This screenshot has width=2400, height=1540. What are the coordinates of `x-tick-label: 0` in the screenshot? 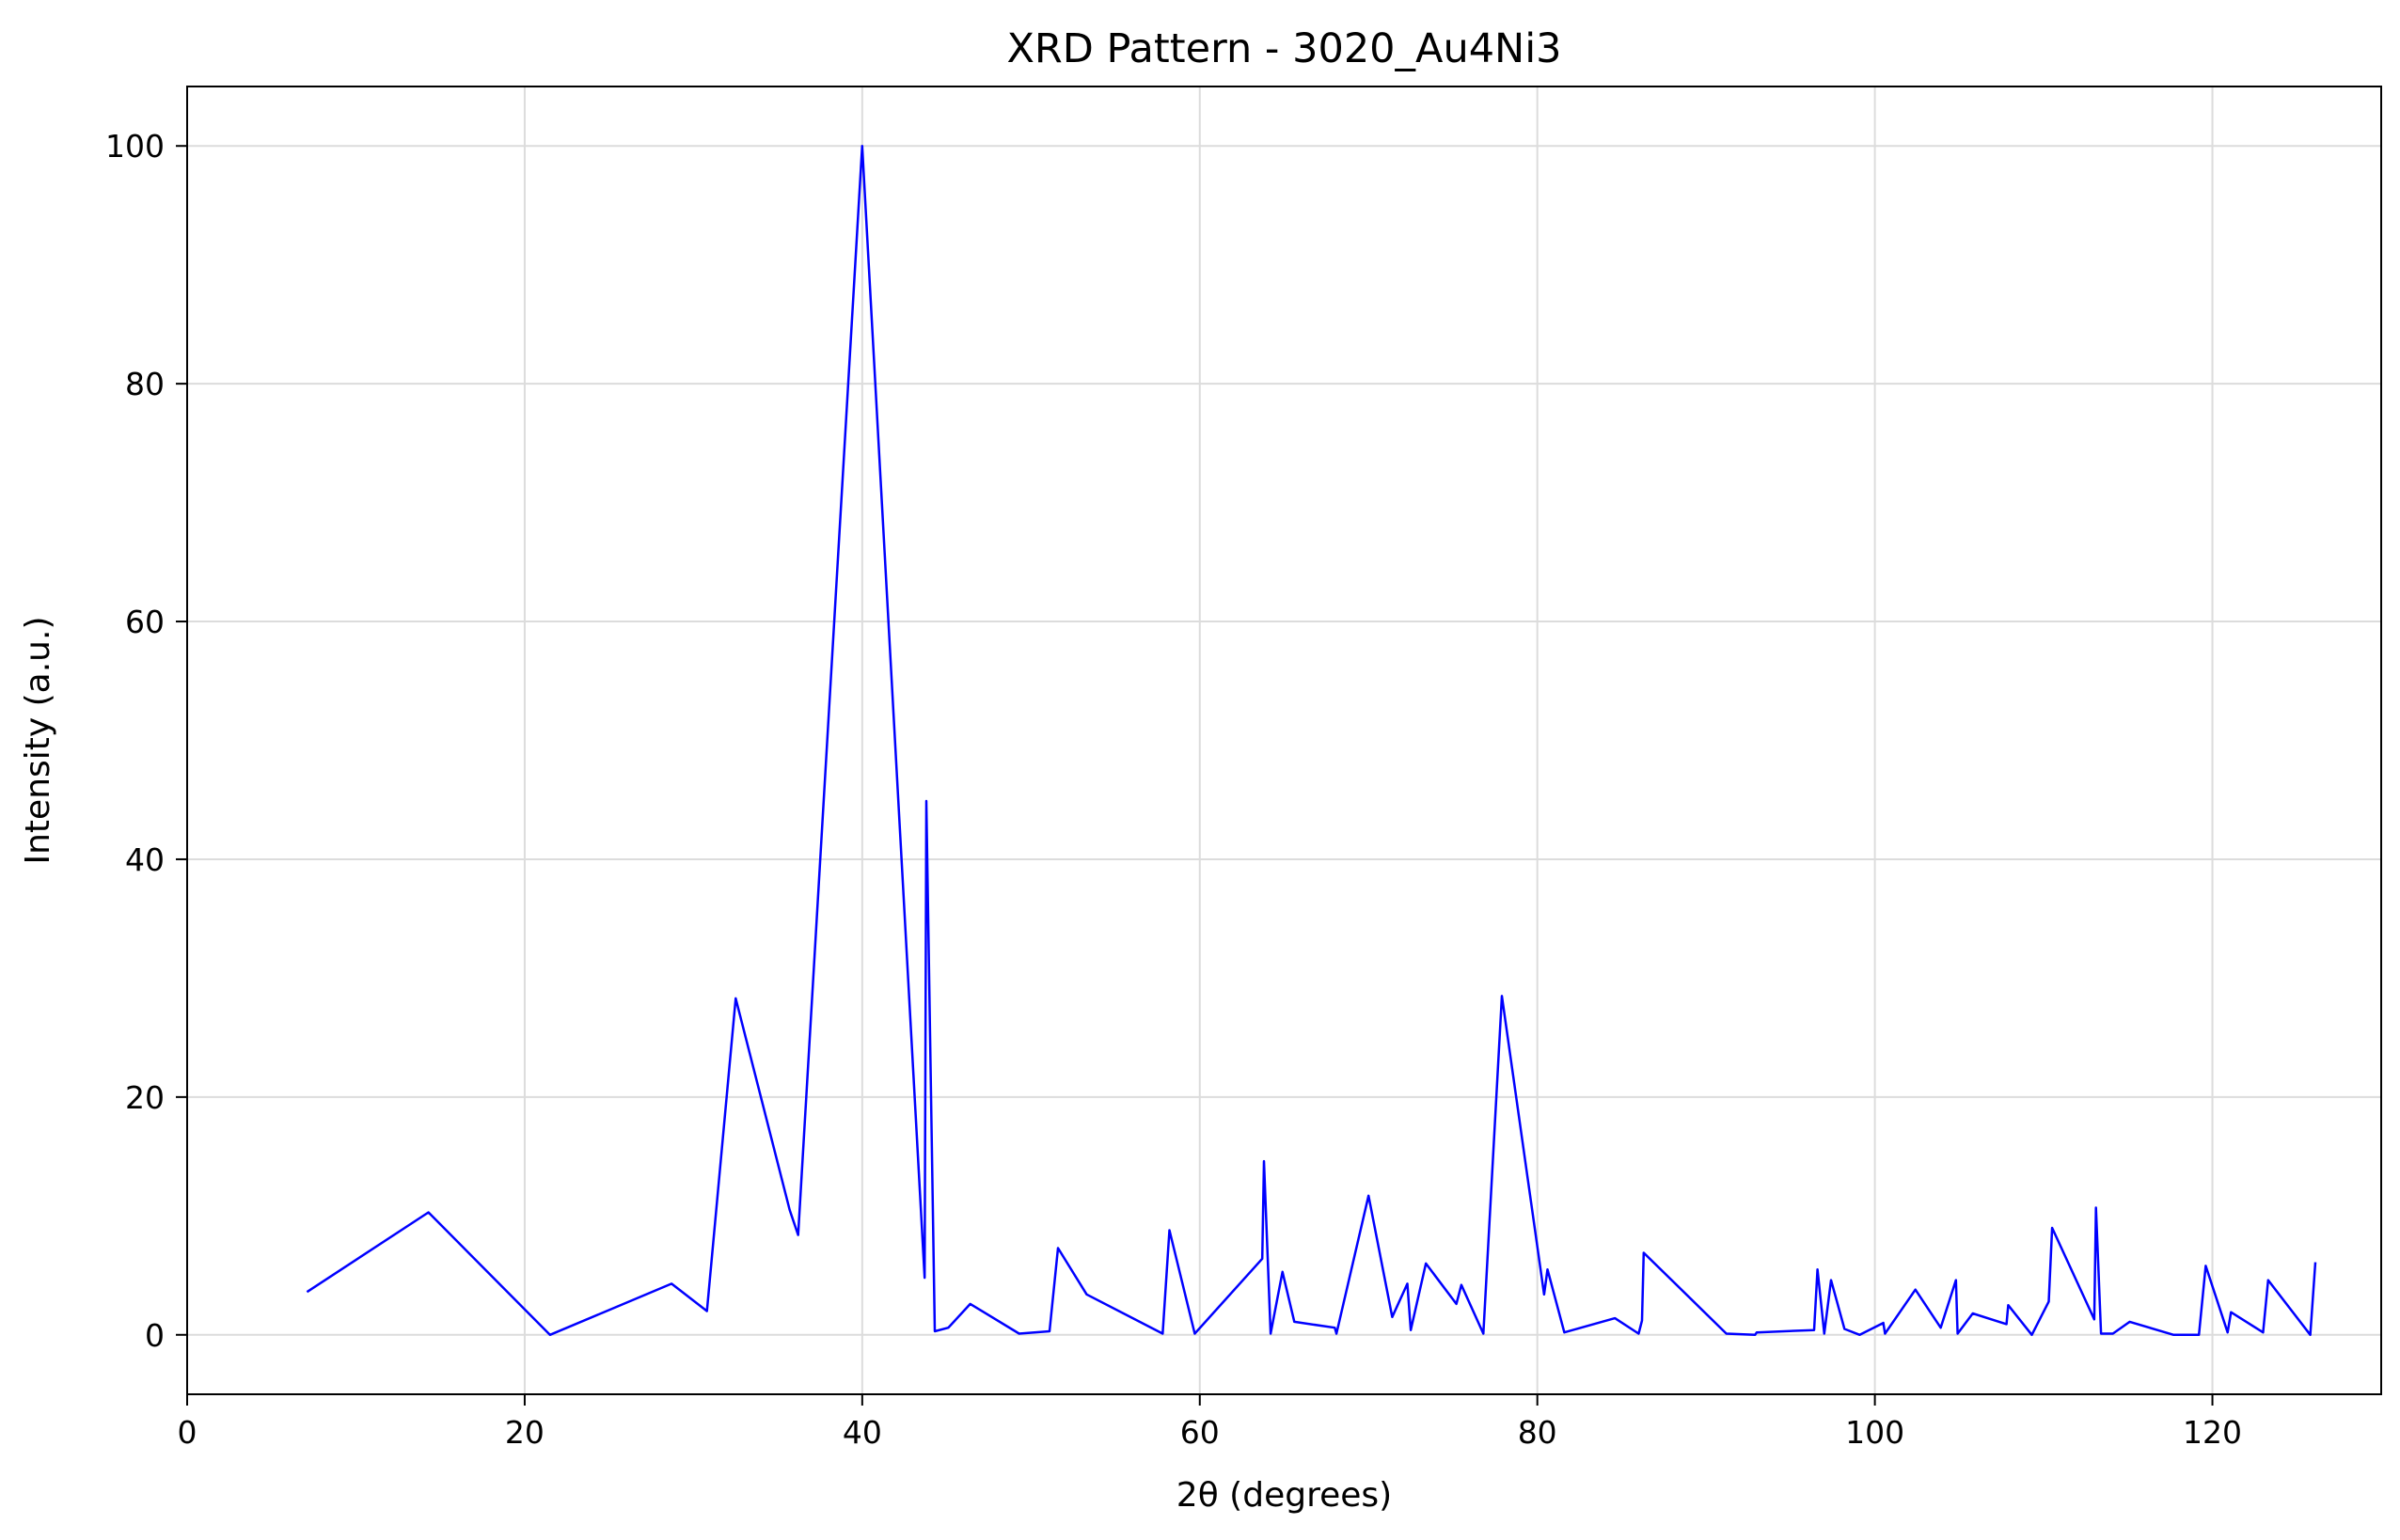 It's located at (187, 1432).